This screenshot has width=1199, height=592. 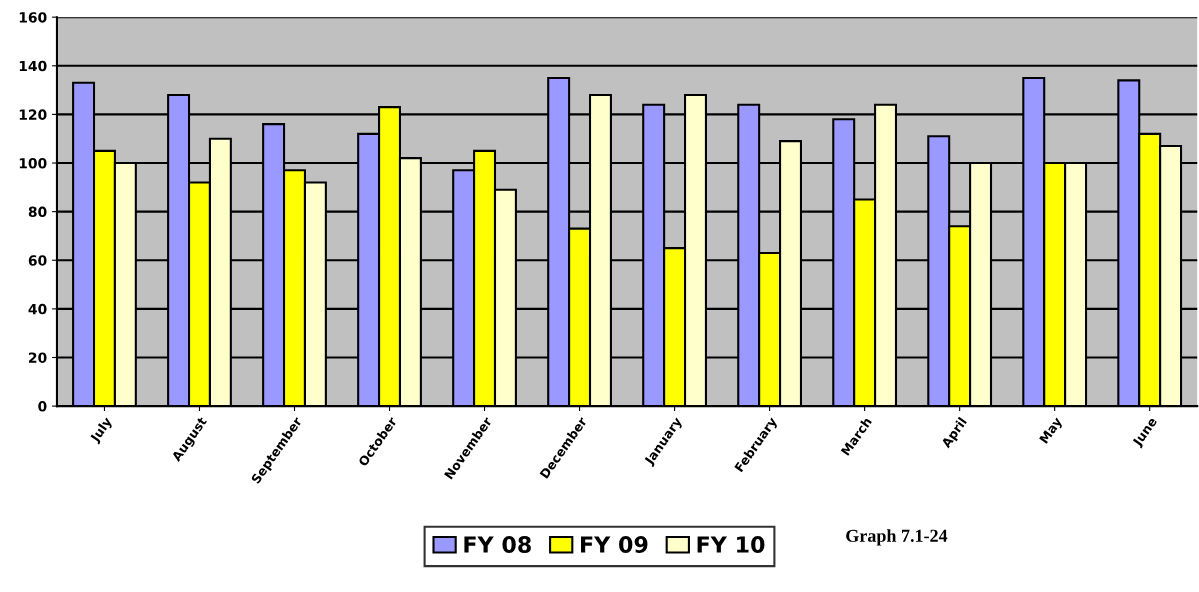 What do you see at coordinates (897, 537) in the screenshot?
I see `caption: Graph 7.1-24` at bounding box center [897, 537].